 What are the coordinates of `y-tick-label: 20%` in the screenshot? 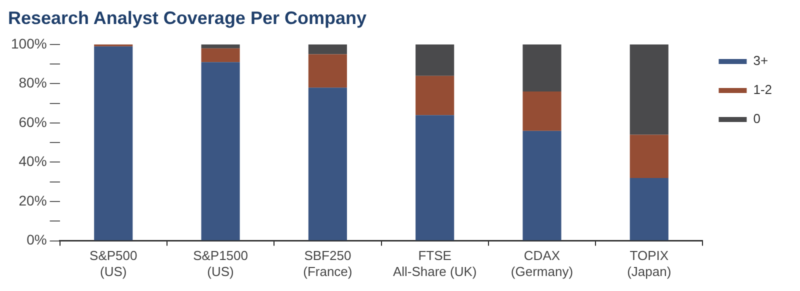 It's located at (32, 200).